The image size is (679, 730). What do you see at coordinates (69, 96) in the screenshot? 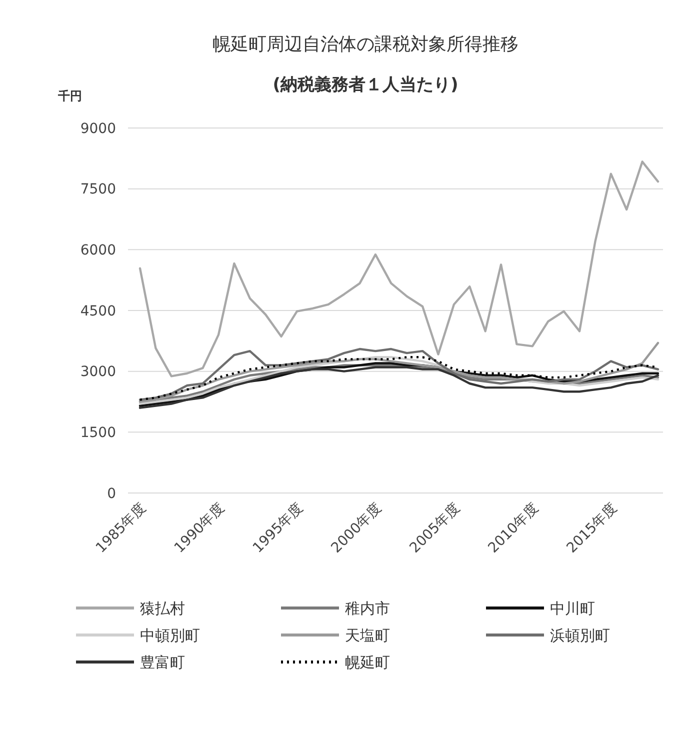
I see `y-axis-title: 千円` at bounding box center [69, 96].